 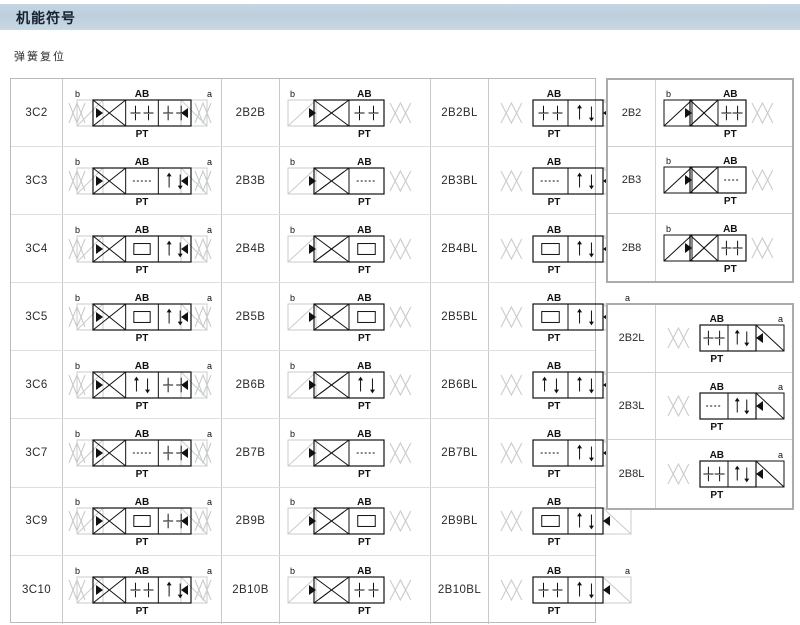 What do you see at coordinates (724, 338) in the screenshot?
I see `valve-symbol: AB PT a` at bounding box center [724, 338].